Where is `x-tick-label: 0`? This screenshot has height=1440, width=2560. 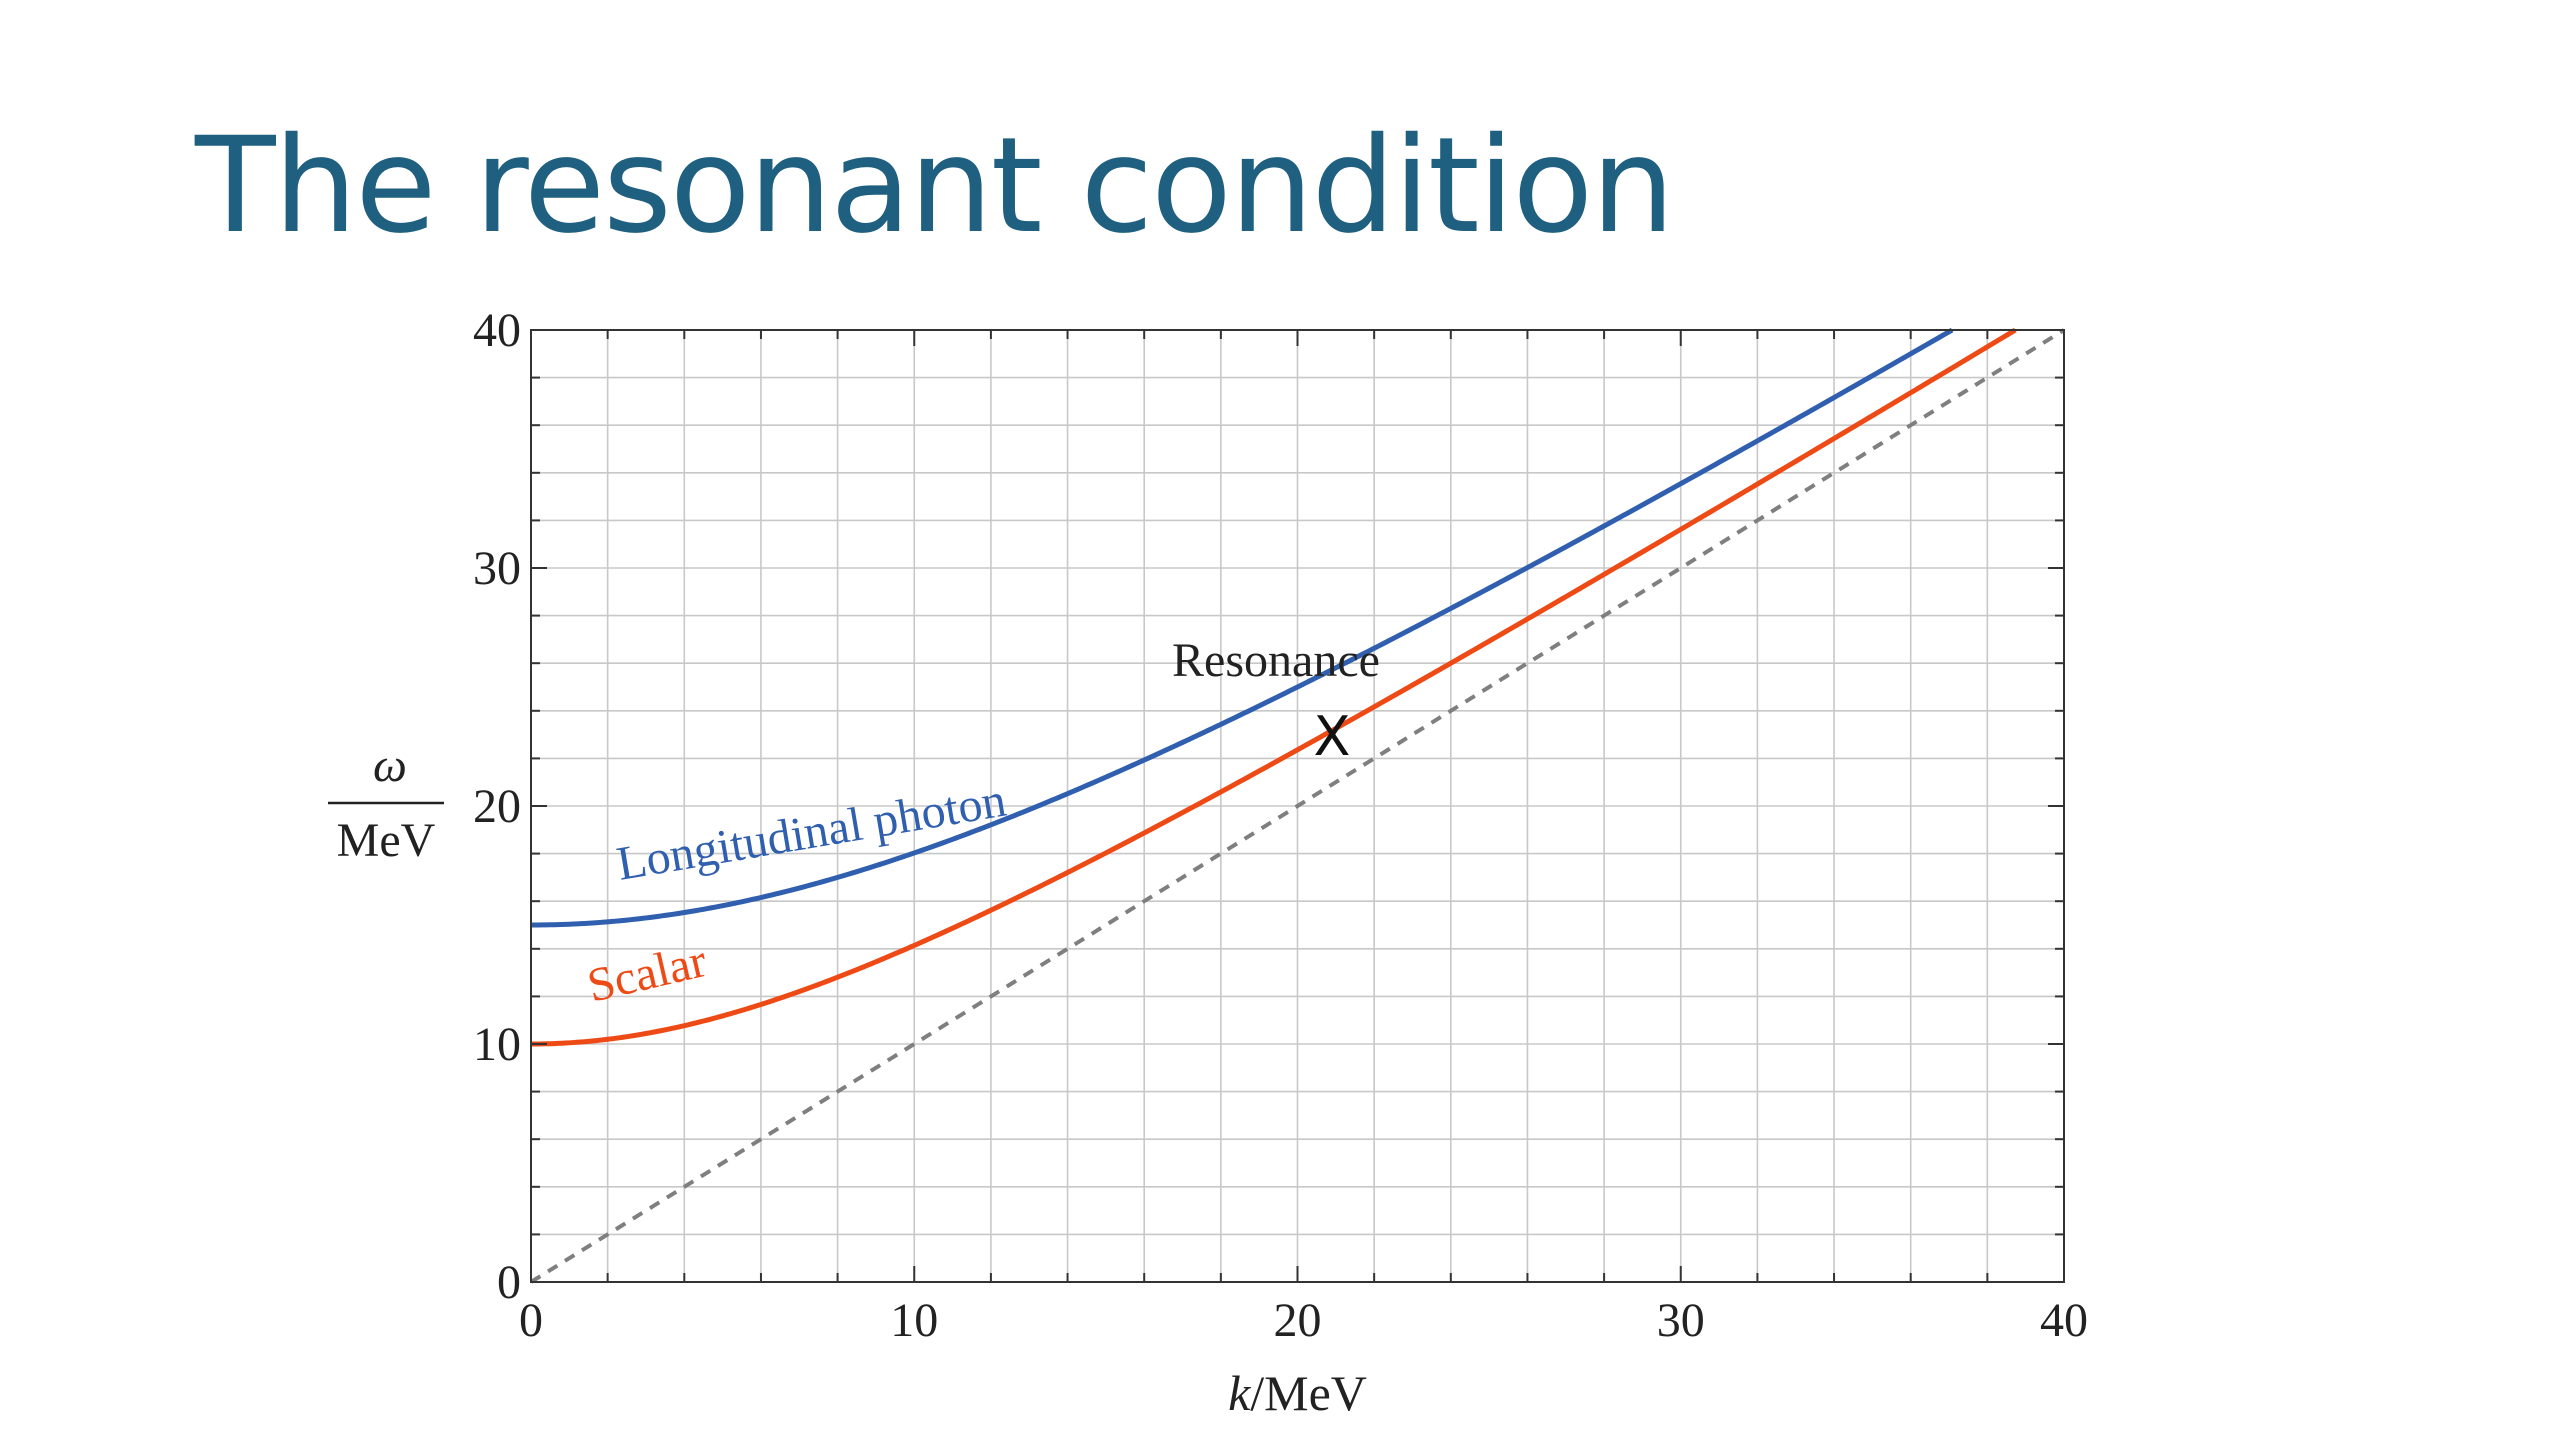 x-tick-label: 0 is located at coordinates (531, 1320).